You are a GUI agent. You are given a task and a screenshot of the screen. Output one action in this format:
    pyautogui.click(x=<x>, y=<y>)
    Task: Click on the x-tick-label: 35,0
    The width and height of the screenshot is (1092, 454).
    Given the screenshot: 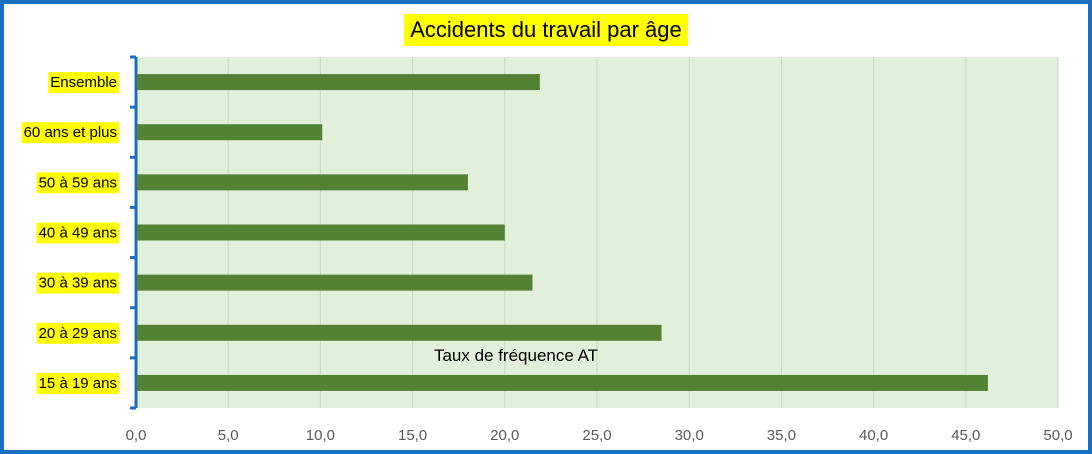 What is the action you would take?
    pyautogui.click(x=781, y=435)
    